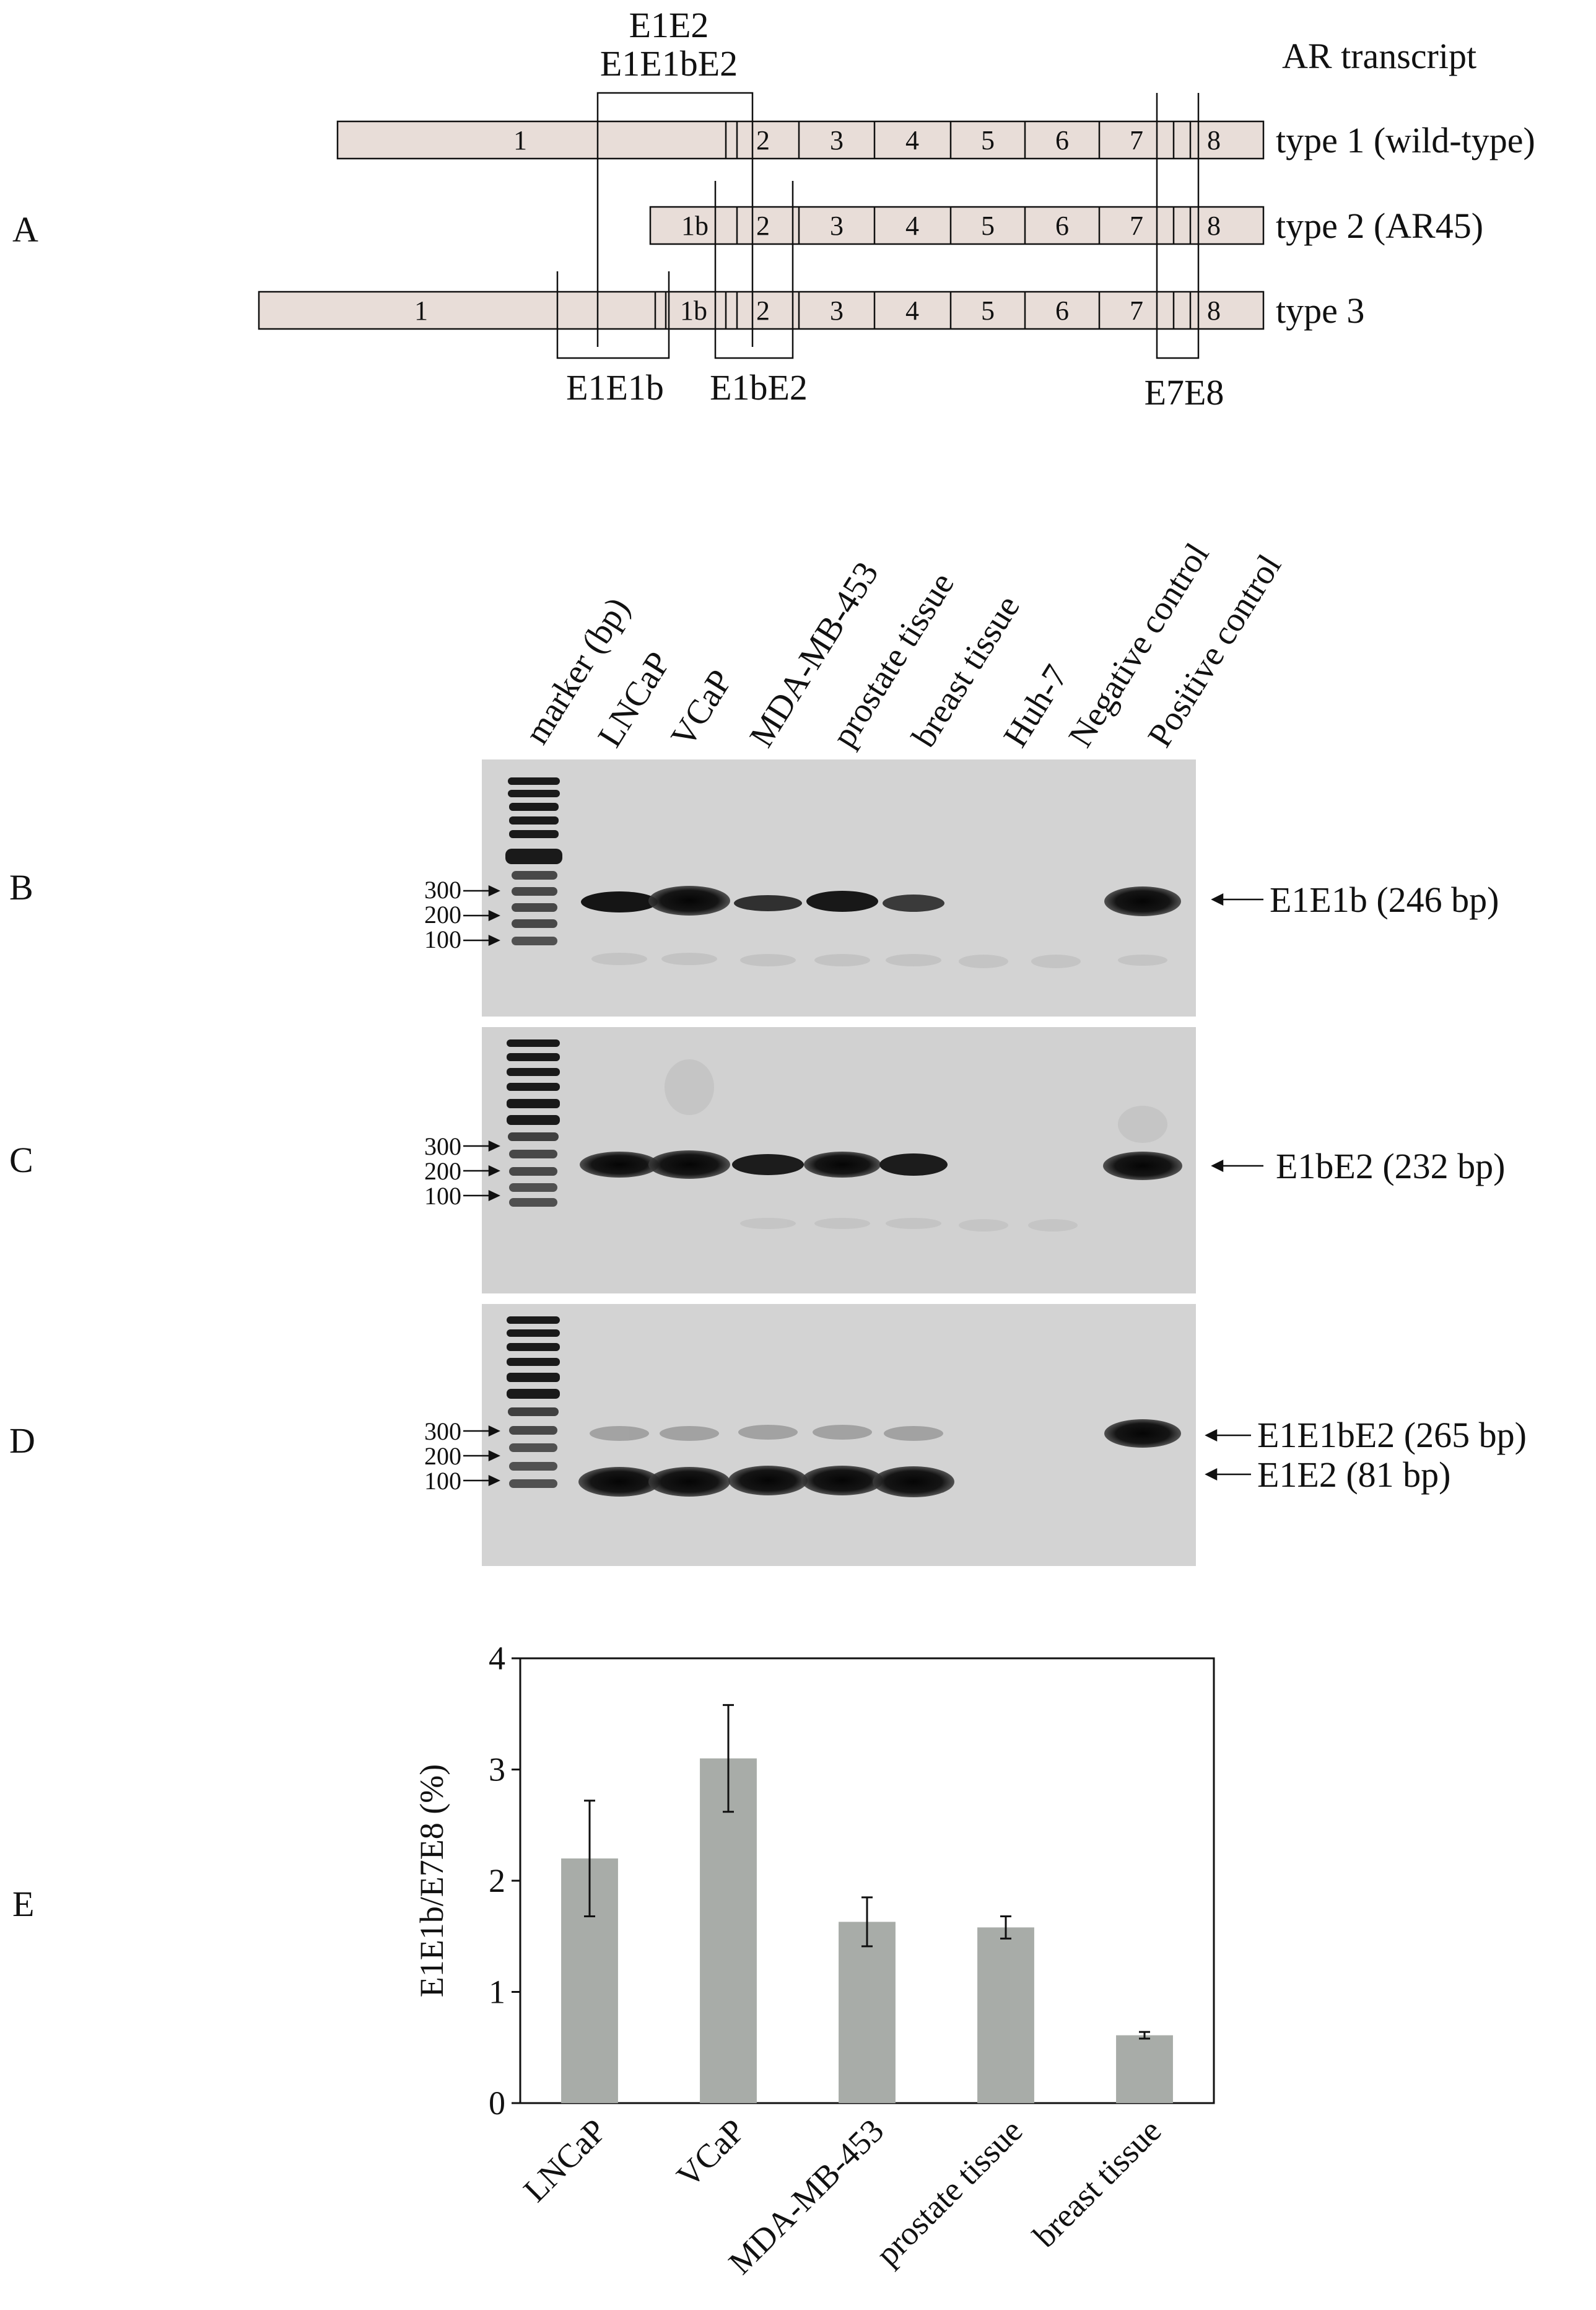 The width and height of the screenshot is (1596, 2310). I want to click on gel-image, so click(839, 888).